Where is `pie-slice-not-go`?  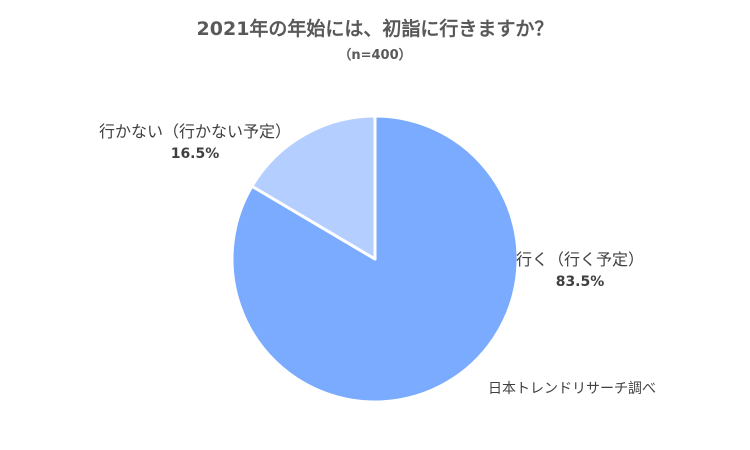
pie-slice-not-go is located at coordinates (313, 187).